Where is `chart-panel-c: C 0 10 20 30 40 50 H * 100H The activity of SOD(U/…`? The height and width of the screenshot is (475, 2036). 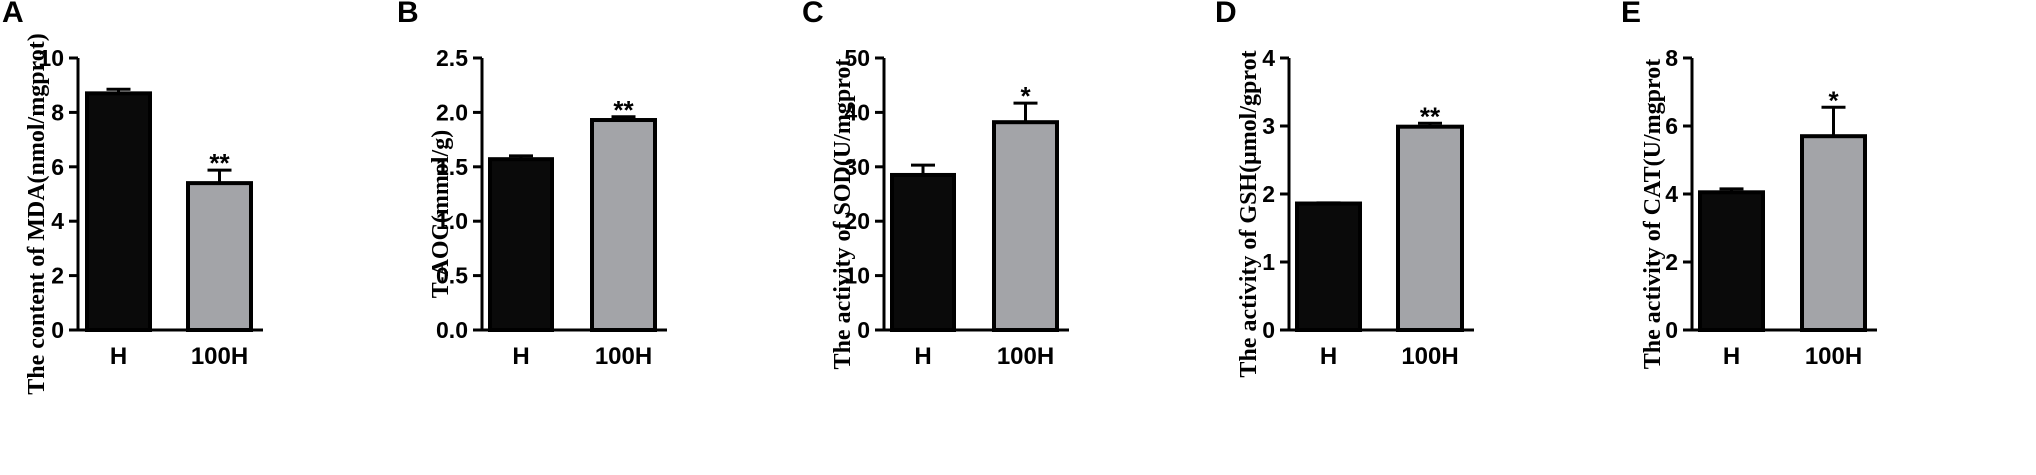 chart-panel-c: C 0 10 20 30 40 50 H * 100H The activity of SOD(U/… is located at coordinates (935, 185).